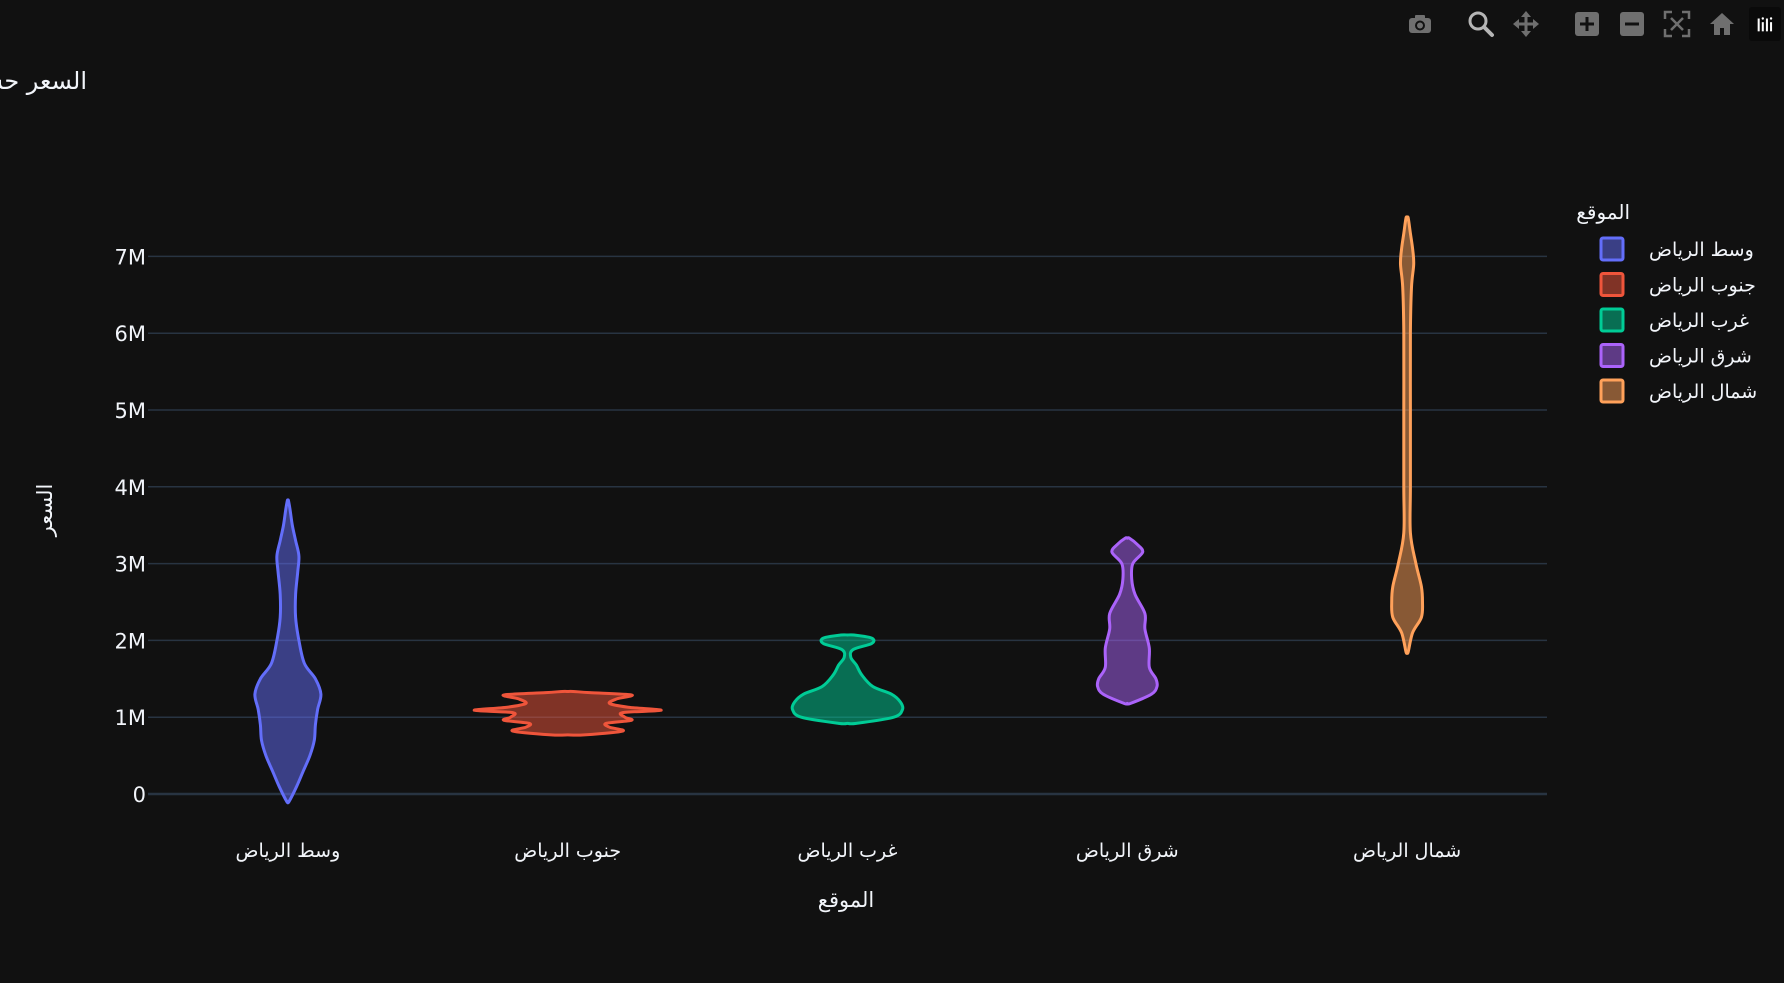 This screenshot has height=983, width=1784. What do you see at coordinates (1701, 250) in the screenshot?
I see `legend-label: وسط الرياض` at bounding box center [1701, 250].